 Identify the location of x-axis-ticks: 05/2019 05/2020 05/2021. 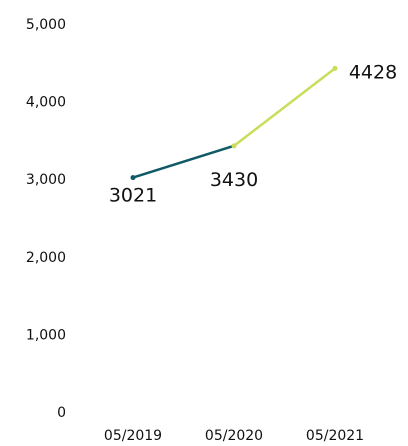
(234, 436).